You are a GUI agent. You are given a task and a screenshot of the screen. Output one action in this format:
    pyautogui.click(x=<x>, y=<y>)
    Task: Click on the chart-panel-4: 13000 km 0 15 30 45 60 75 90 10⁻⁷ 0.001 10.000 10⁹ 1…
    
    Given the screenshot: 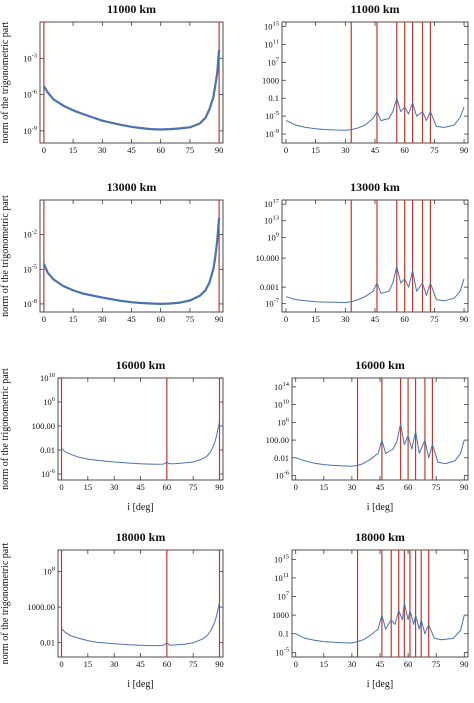 What is the action you would take?
    pyautogui.click(x=362, y=252)
    